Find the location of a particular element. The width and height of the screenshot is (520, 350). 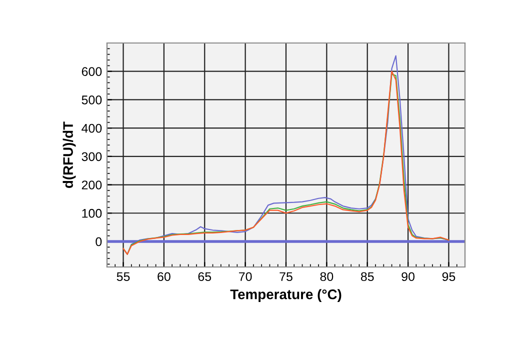

y-tick-label: 400 is located at coordinates (92, 128).